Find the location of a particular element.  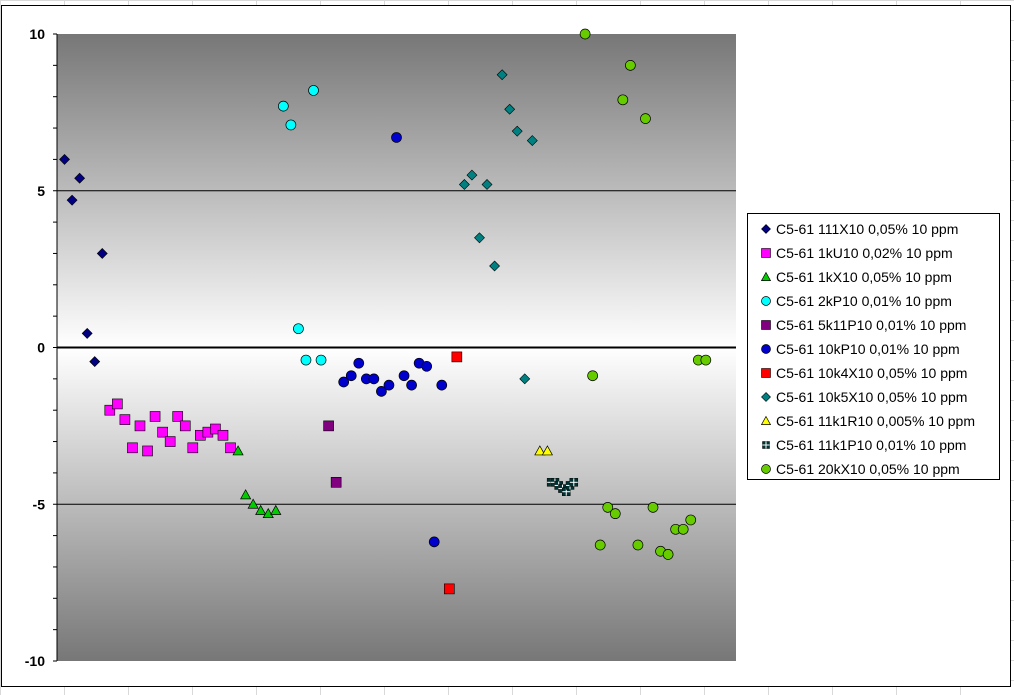

legend-item: C5-61 11k1R10 0,005% 10 ppm is located at coordinates (873, 421).